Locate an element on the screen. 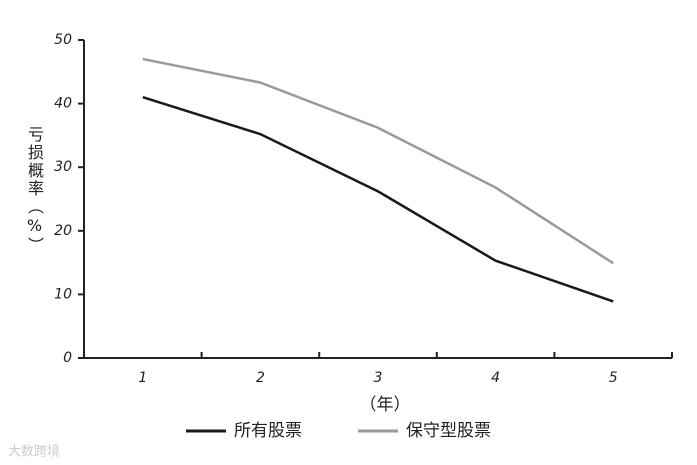 Image resolution: width=697 pixels, height=465 pixels. x-tick-label: 1 is located at coordinates (142, 378).